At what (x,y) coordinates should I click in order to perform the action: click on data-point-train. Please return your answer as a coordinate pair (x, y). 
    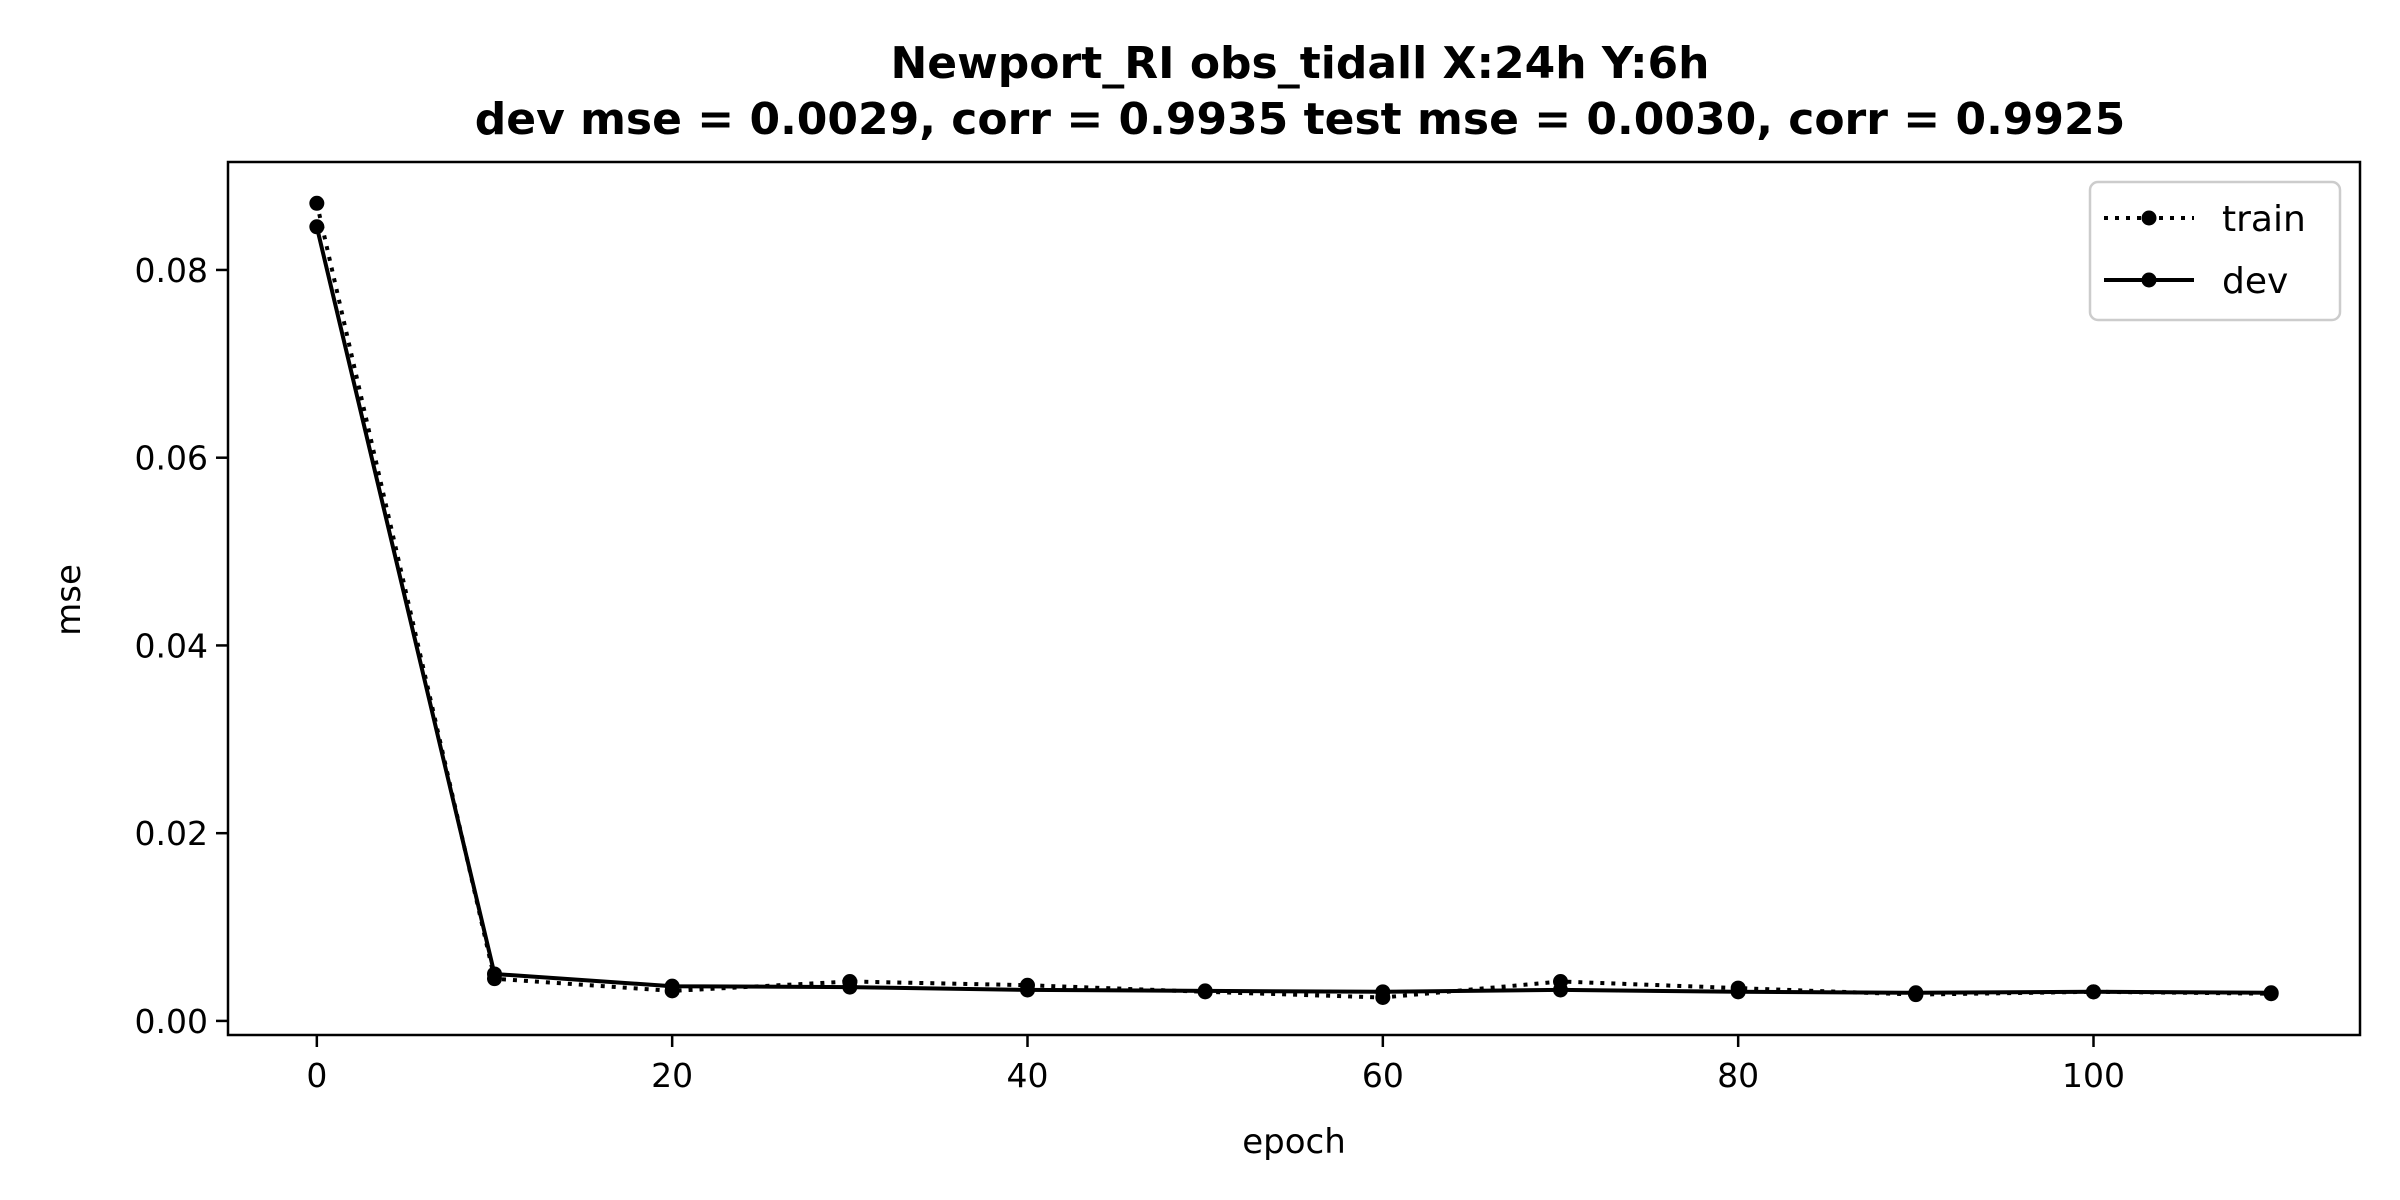
    Looking at the image, I should click on (317, 203).